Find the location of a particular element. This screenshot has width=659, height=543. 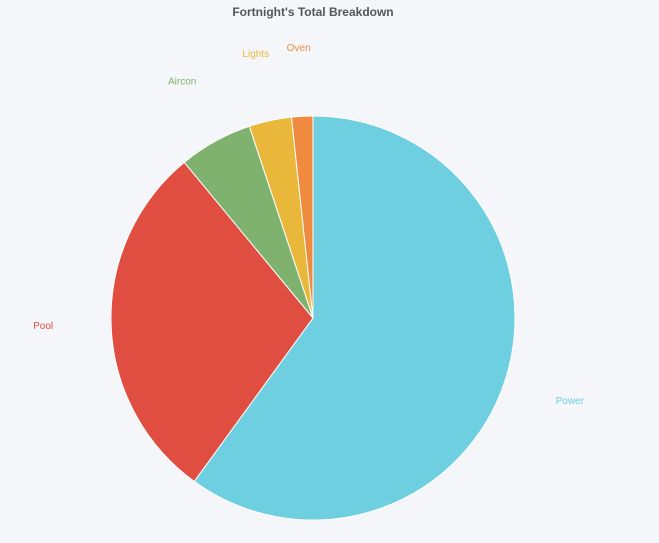

chart-title: Fortnight's Total Breakdown is located at coordinates (312, 12).